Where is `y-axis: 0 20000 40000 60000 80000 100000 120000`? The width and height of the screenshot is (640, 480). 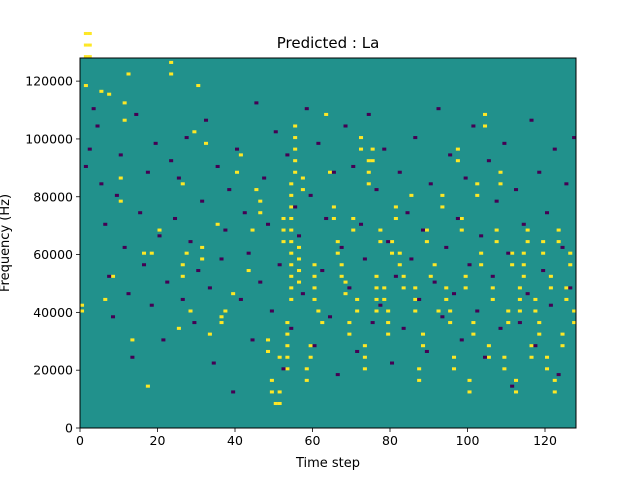
y-axis: 0 20000 40000 60000 80000 100000 120000 is located at coordinates (52, 255).